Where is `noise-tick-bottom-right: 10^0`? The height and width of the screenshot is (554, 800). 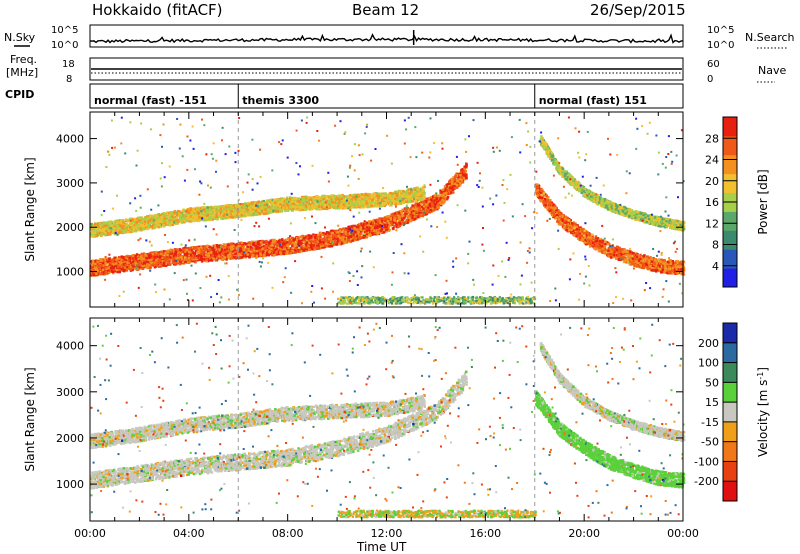
noise-tick-bottom-right: 10^0 is located at coordinates (720, 45).